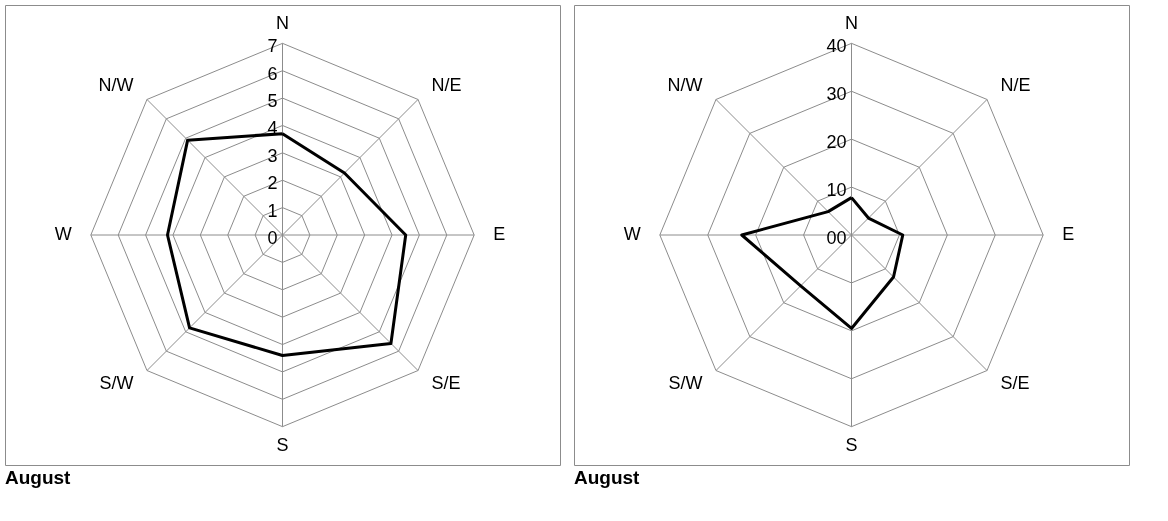  Describe the element at coordinates (272, 155) in the screenshot. I see `y-tick-label: 3` at that location.